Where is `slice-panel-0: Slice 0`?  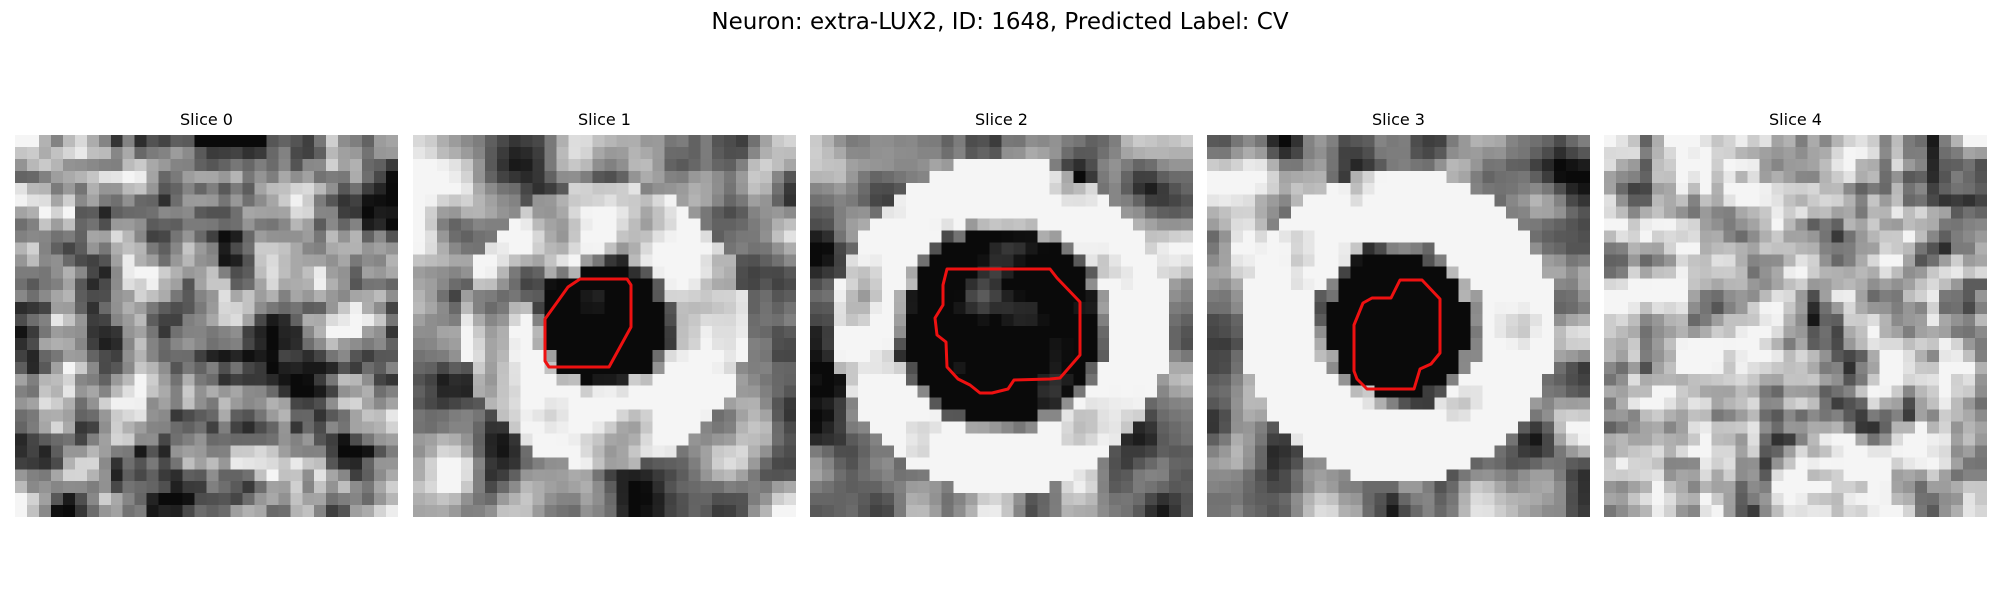 slice-panel-0: Slice 0 is located at coordinates (206, 312).